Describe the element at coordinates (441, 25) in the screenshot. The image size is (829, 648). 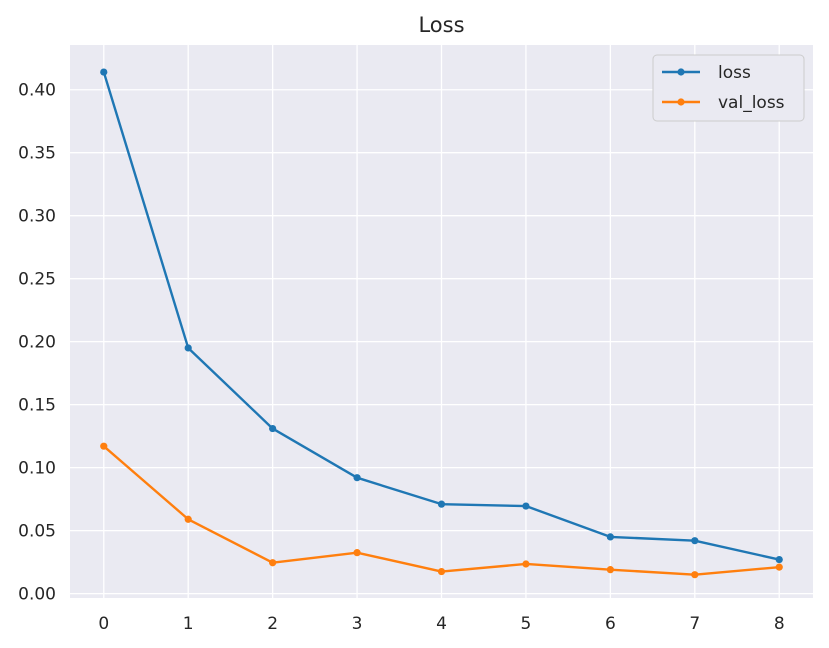
I see `chart-title: Loss` at that location.